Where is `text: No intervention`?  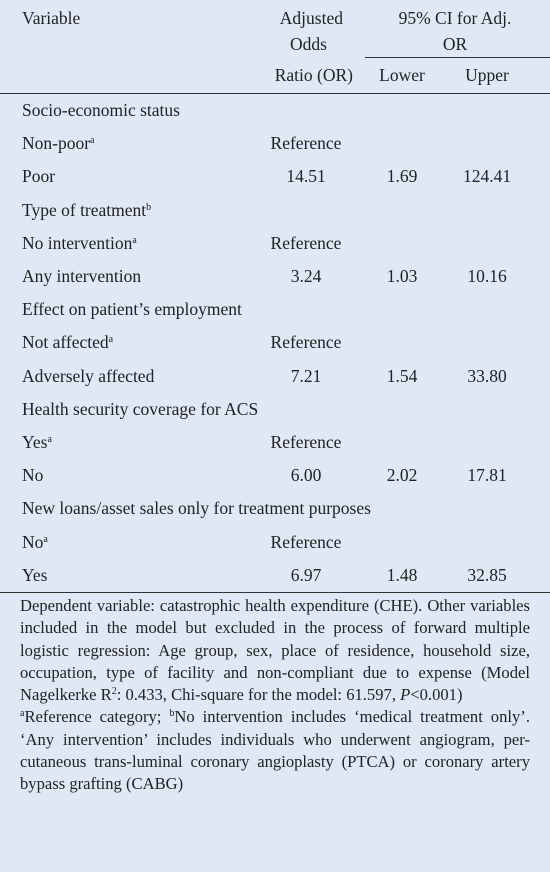 text: No intervention is located at coordinates (77, 242).